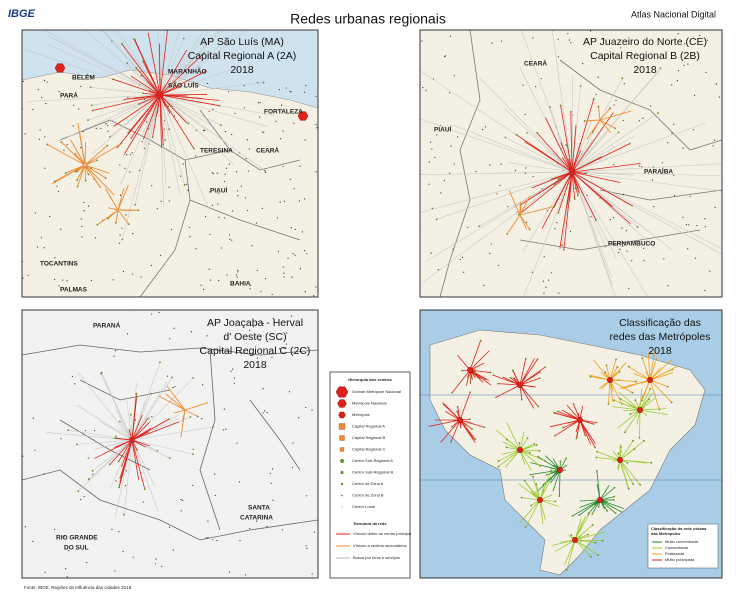  What do you see at coordinates (219, 190) in the screenshot?
I see `place: PIAUÍ` at bounding box center [219, 190].